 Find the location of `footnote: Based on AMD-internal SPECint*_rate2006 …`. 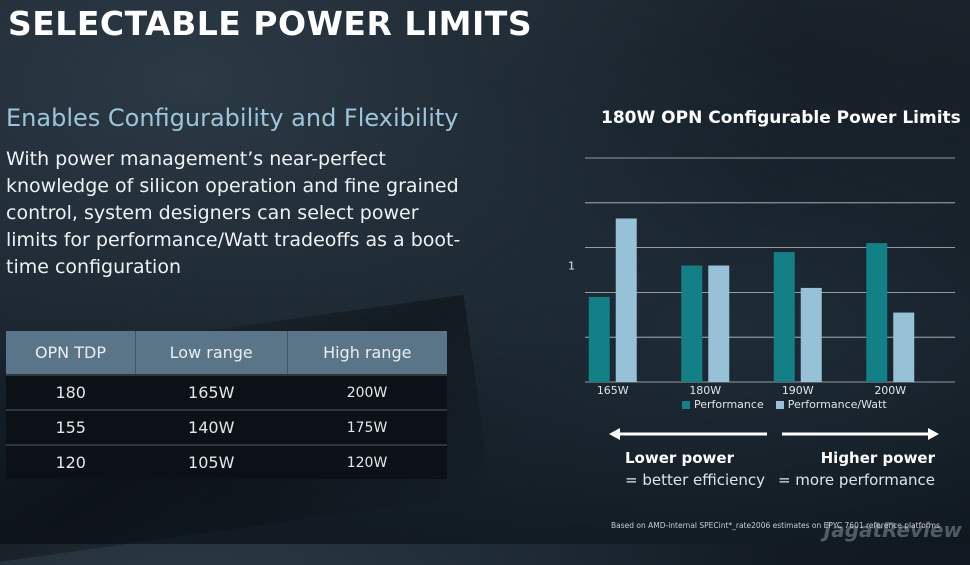

footnote: Based on AMD-internal SPECint*_rate2006 … is located at coordinates (775, 525).